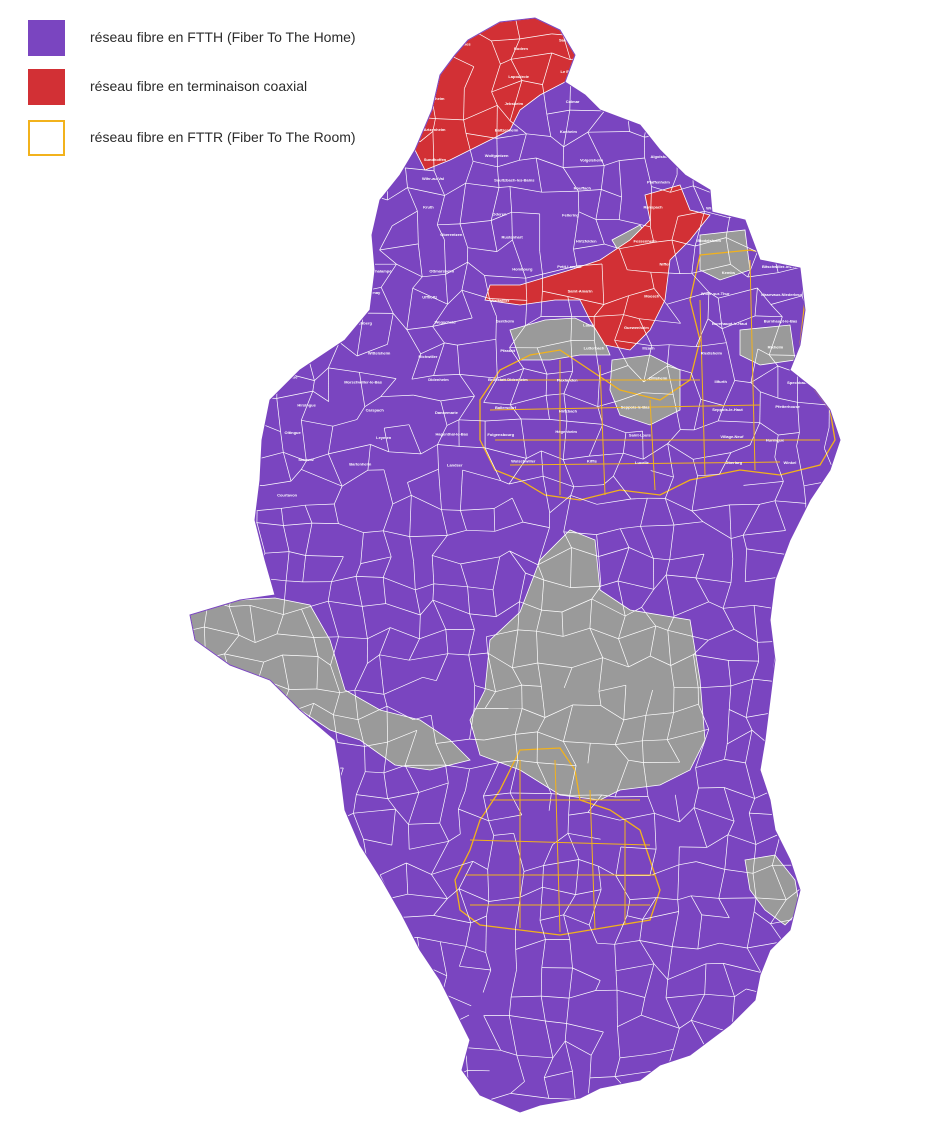  Describe the element at coordinates (662, 156) in the screenshot. I see `commune-label: Algolsheim` at that location.